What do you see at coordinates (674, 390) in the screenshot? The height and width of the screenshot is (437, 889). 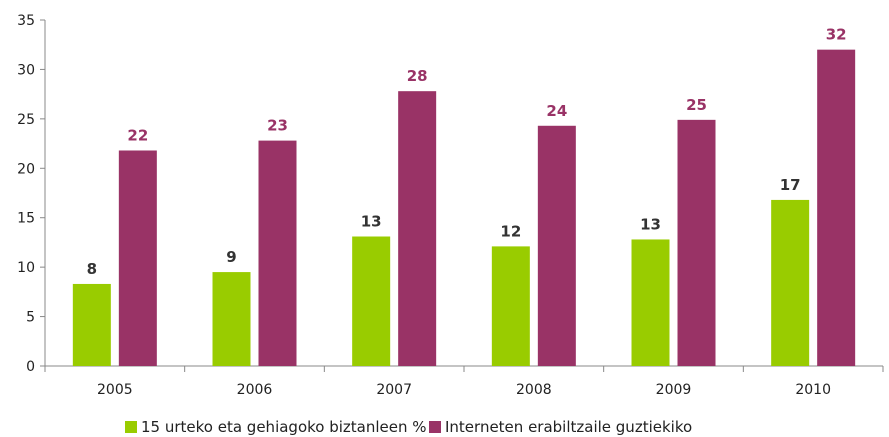 I see `x-tick-label: 2009` at bounding box center [674, 390].